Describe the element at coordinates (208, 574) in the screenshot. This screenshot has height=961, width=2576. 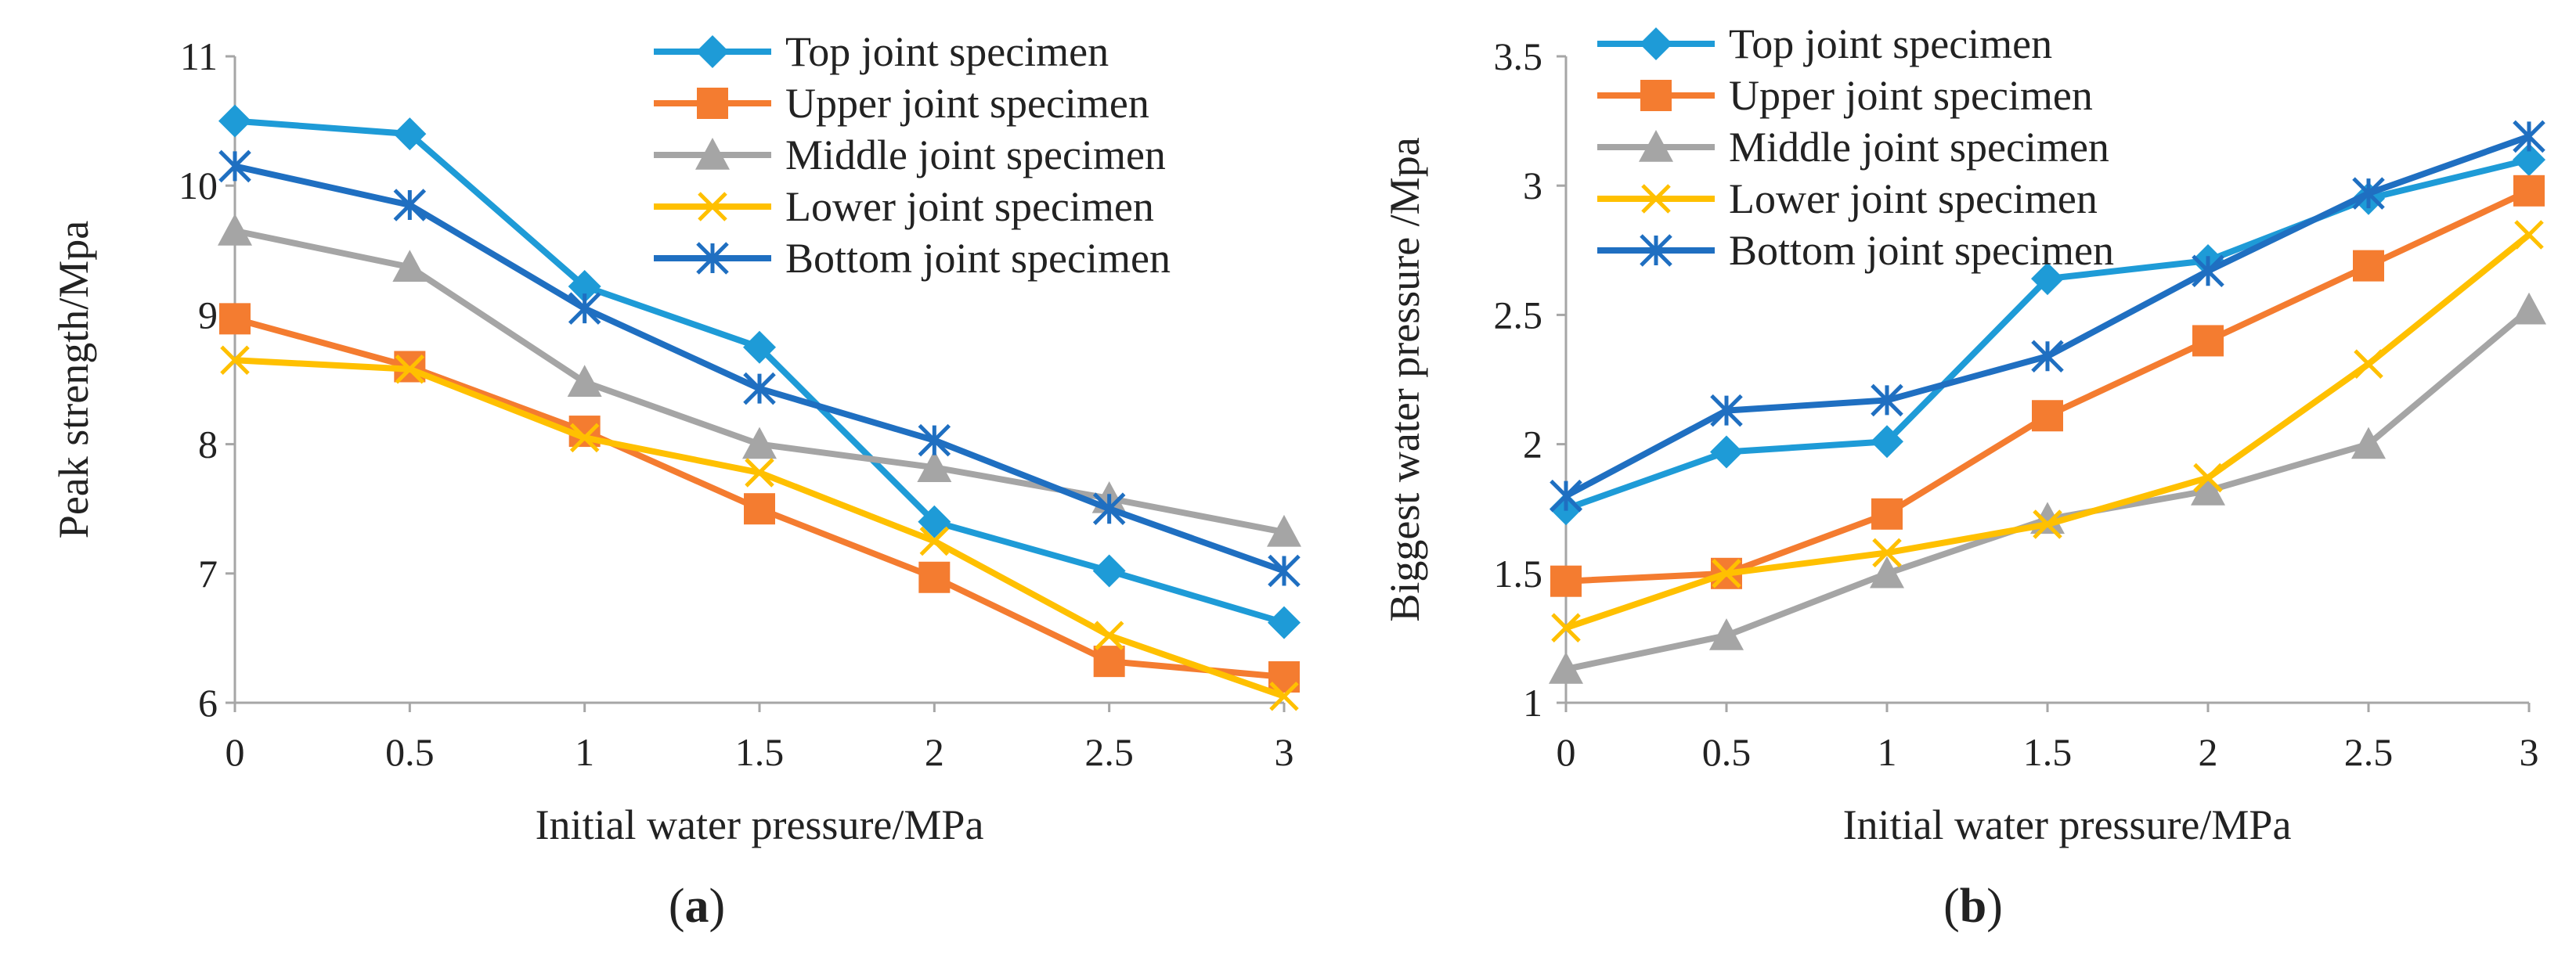
I see `y-tick-label: 7` at that location.